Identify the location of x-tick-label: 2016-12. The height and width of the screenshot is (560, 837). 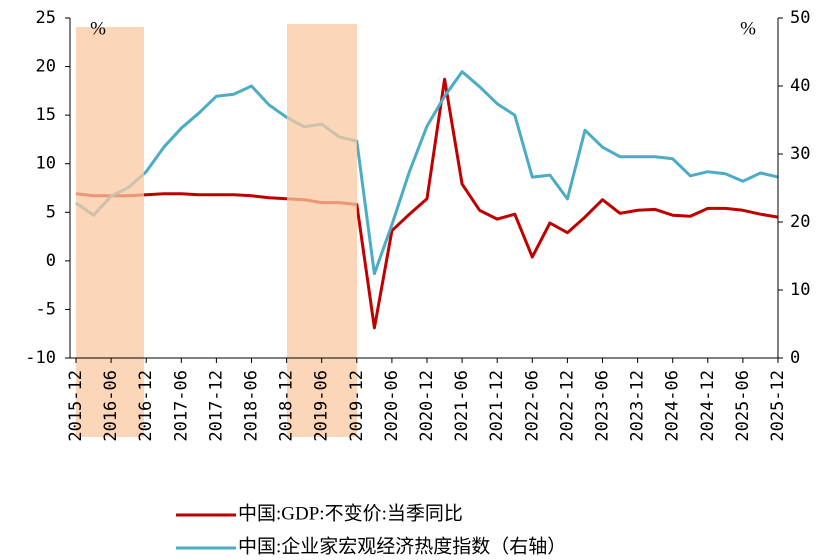
(146, 406).